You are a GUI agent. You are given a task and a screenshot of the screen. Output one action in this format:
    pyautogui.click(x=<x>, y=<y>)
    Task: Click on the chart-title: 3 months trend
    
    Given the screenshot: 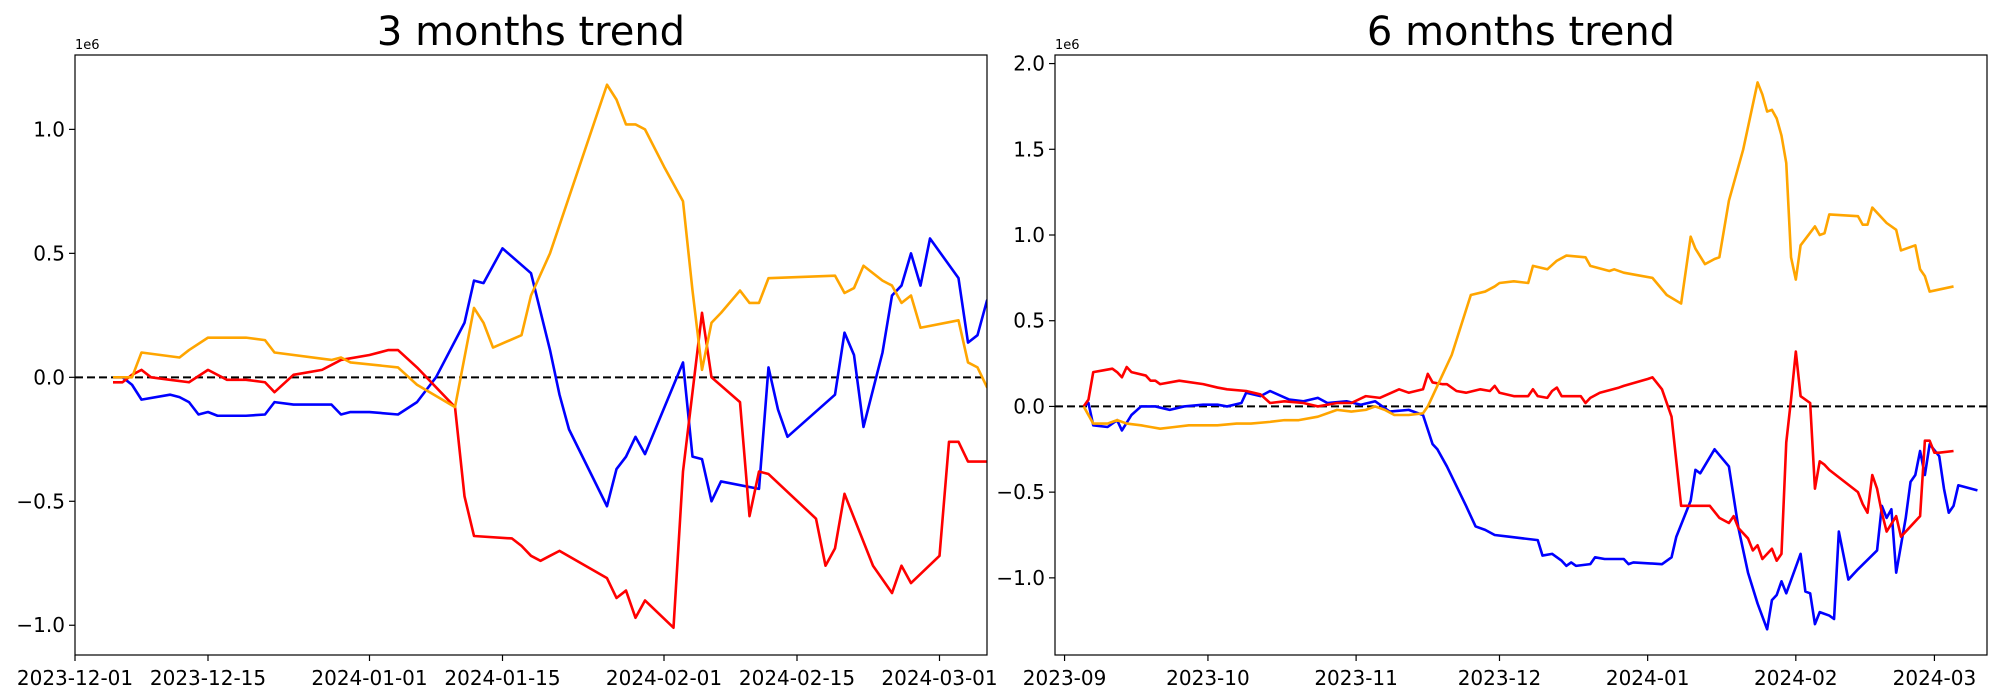 What is the action you would take?
    pyautogui.click(x=531, y=32)
    